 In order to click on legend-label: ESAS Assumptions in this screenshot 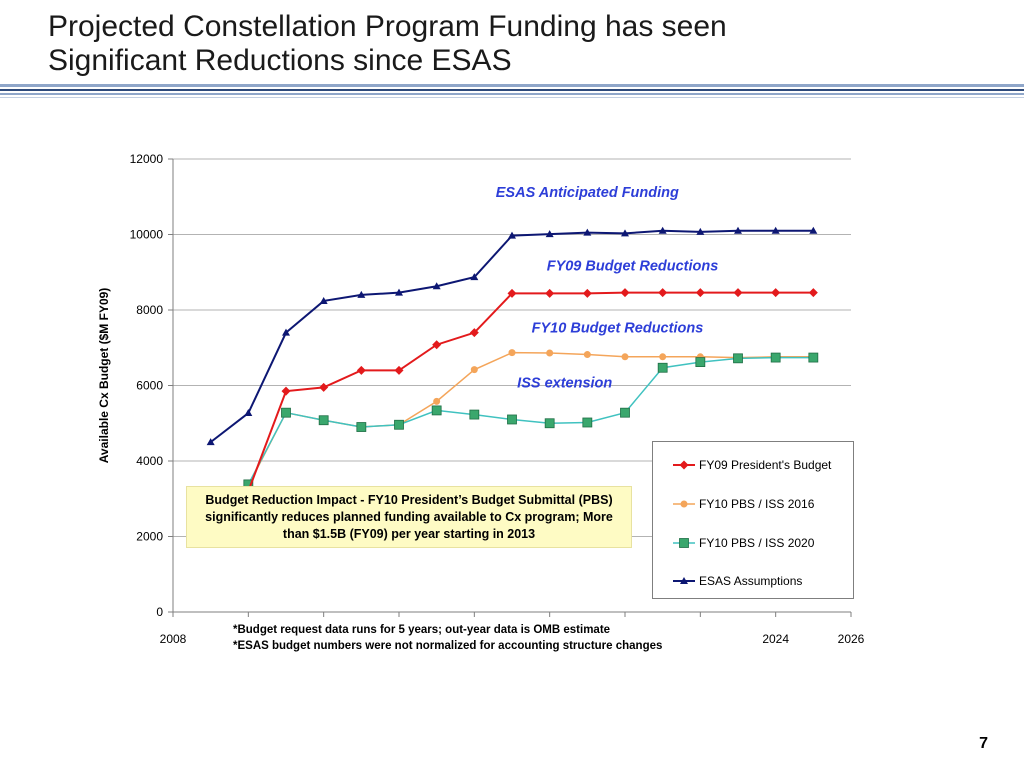, I will do `click(751, 581)`.